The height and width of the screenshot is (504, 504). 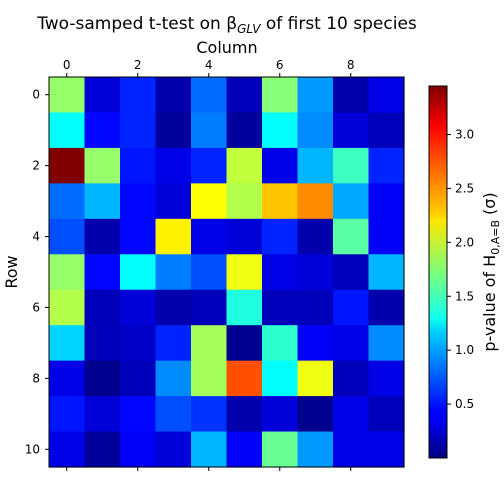 I want to click on heatmap-cell-r9-c0, so click(x=67, y=414).